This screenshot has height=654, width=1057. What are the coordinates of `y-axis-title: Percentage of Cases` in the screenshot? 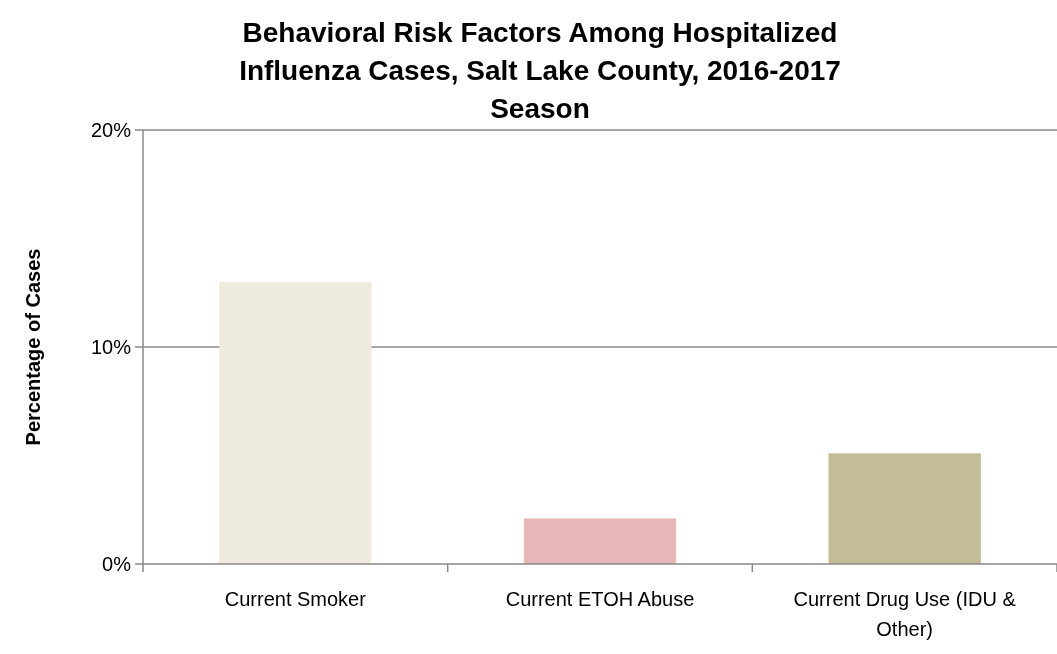 It's located at (33, 347).